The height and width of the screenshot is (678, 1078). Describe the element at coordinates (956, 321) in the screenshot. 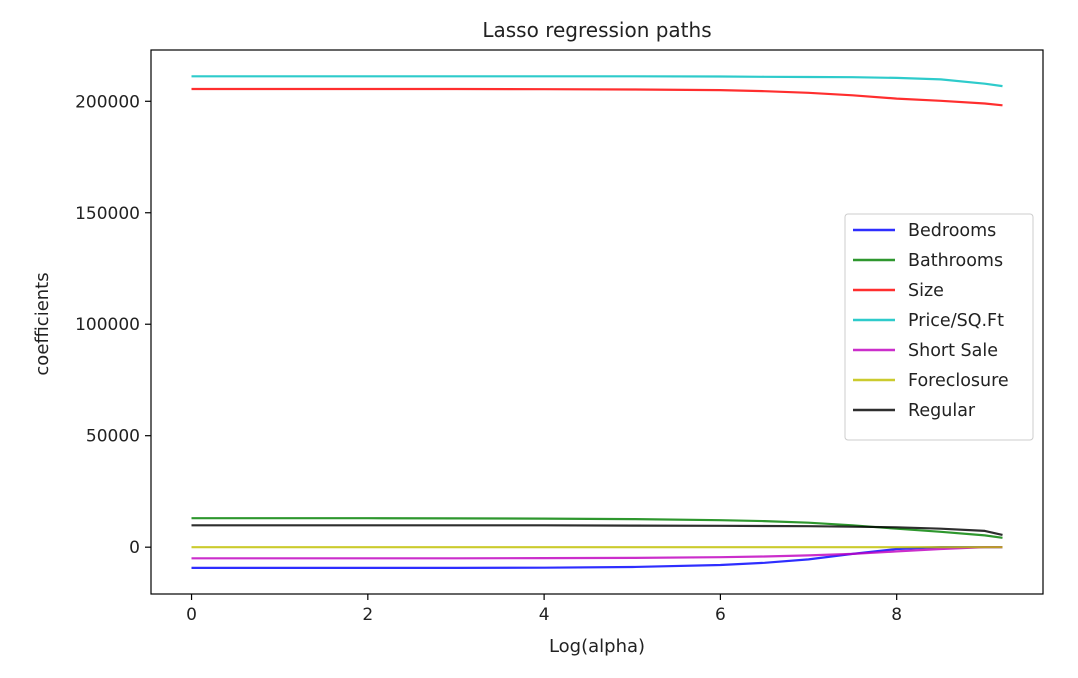

I see `legend-label: Price/SQ.Ft` at that location.